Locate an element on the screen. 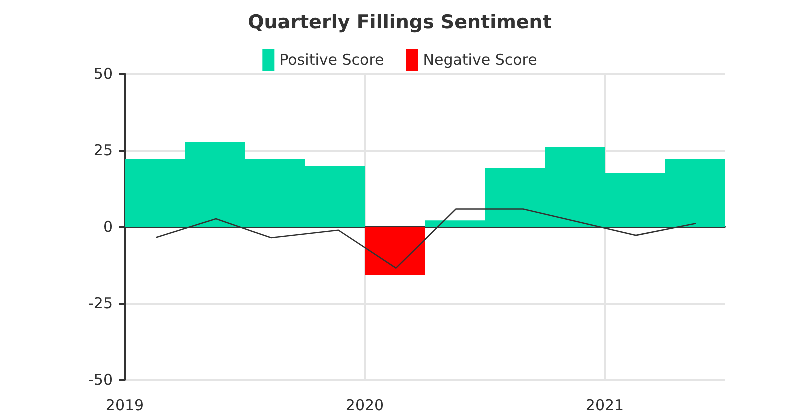 This screenshot has width=800, height=420. y-tick-label: -50 is located at coordinates (100, 380).